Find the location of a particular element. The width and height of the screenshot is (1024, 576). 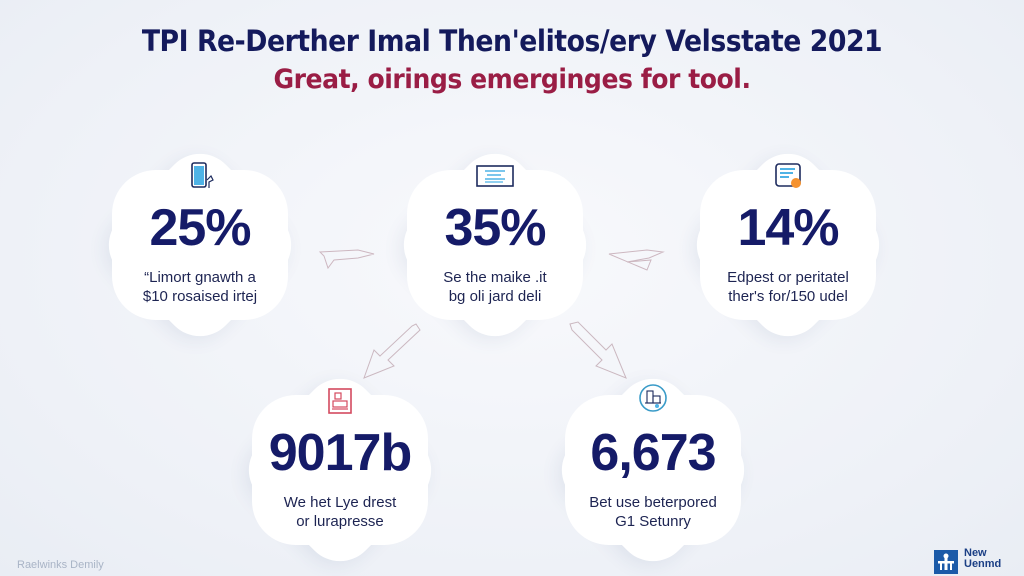

stat-description: We het Lye drest or lurapresse is located at coordinates (340, 512).